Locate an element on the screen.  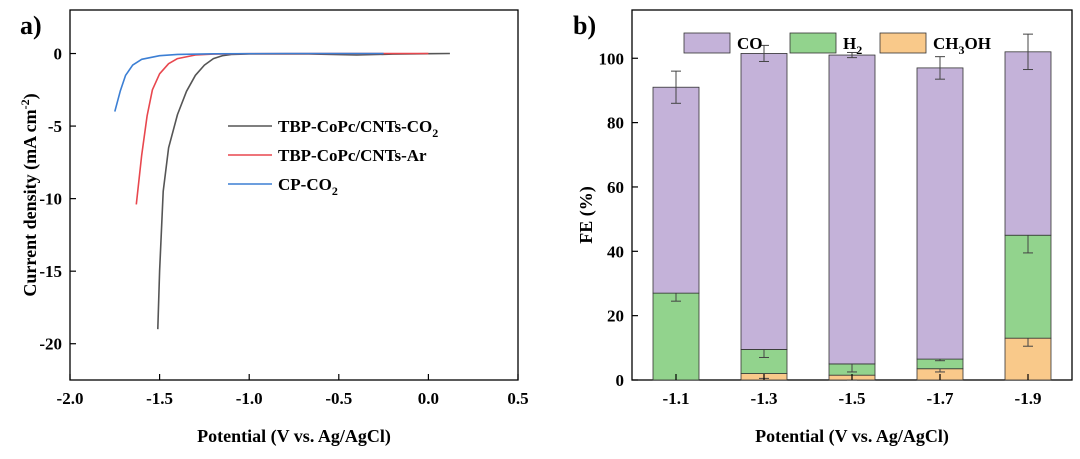
legend-b: CO H2 CH3OH is located at coordinates (837, 44).